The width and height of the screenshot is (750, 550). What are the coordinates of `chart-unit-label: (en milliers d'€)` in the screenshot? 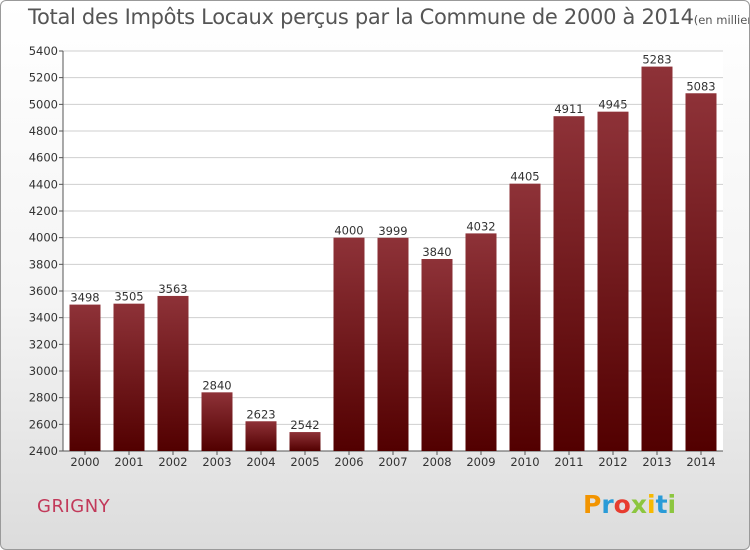 It's located at (721, 20).